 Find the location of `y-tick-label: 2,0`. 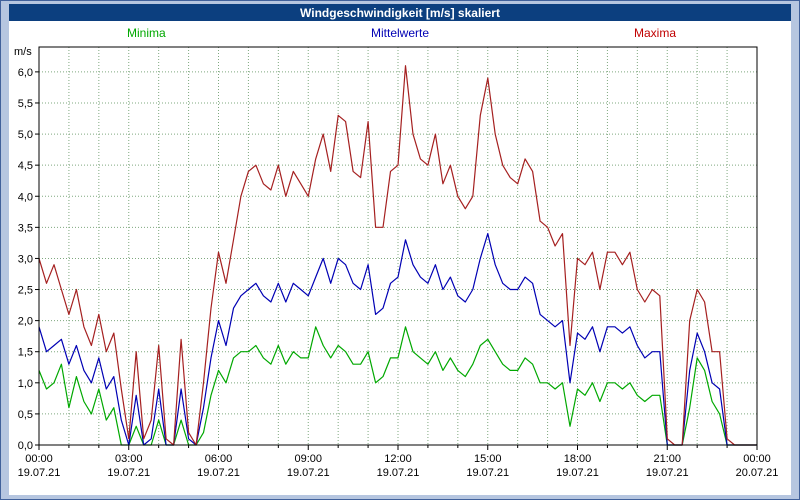

y-tick-label: 2,0 is located at coordinates (25, 322).